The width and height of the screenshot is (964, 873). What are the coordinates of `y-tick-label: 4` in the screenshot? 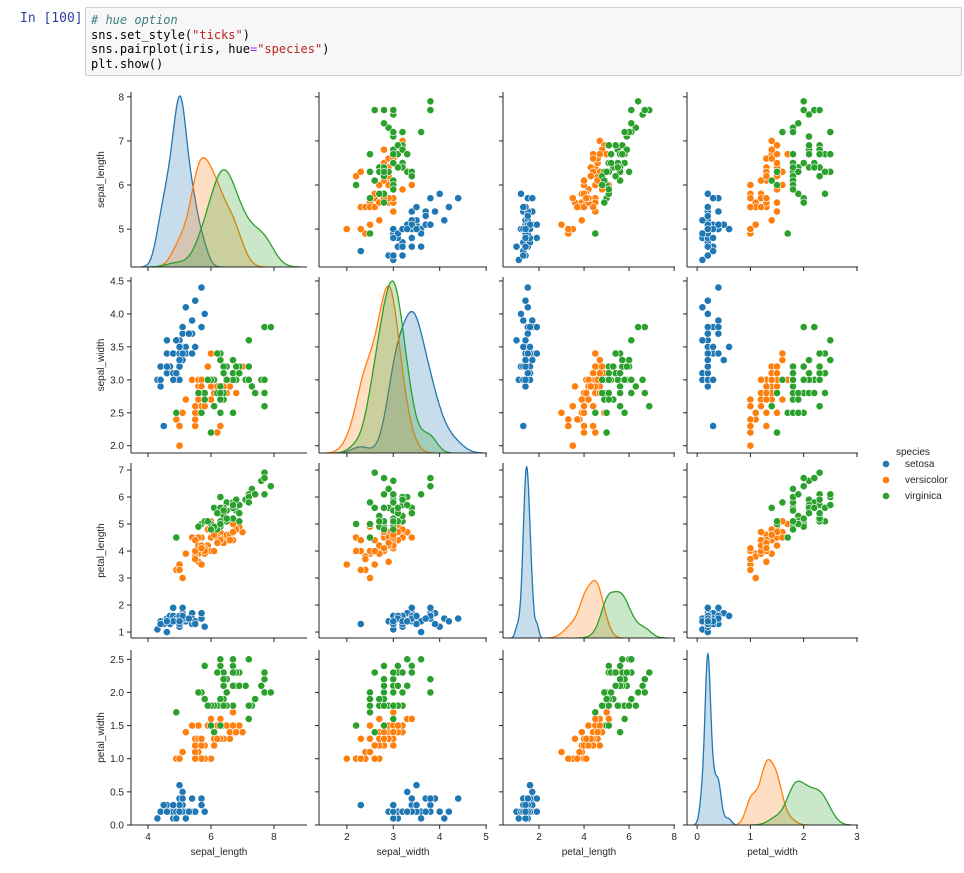 It's located at (121, 552).